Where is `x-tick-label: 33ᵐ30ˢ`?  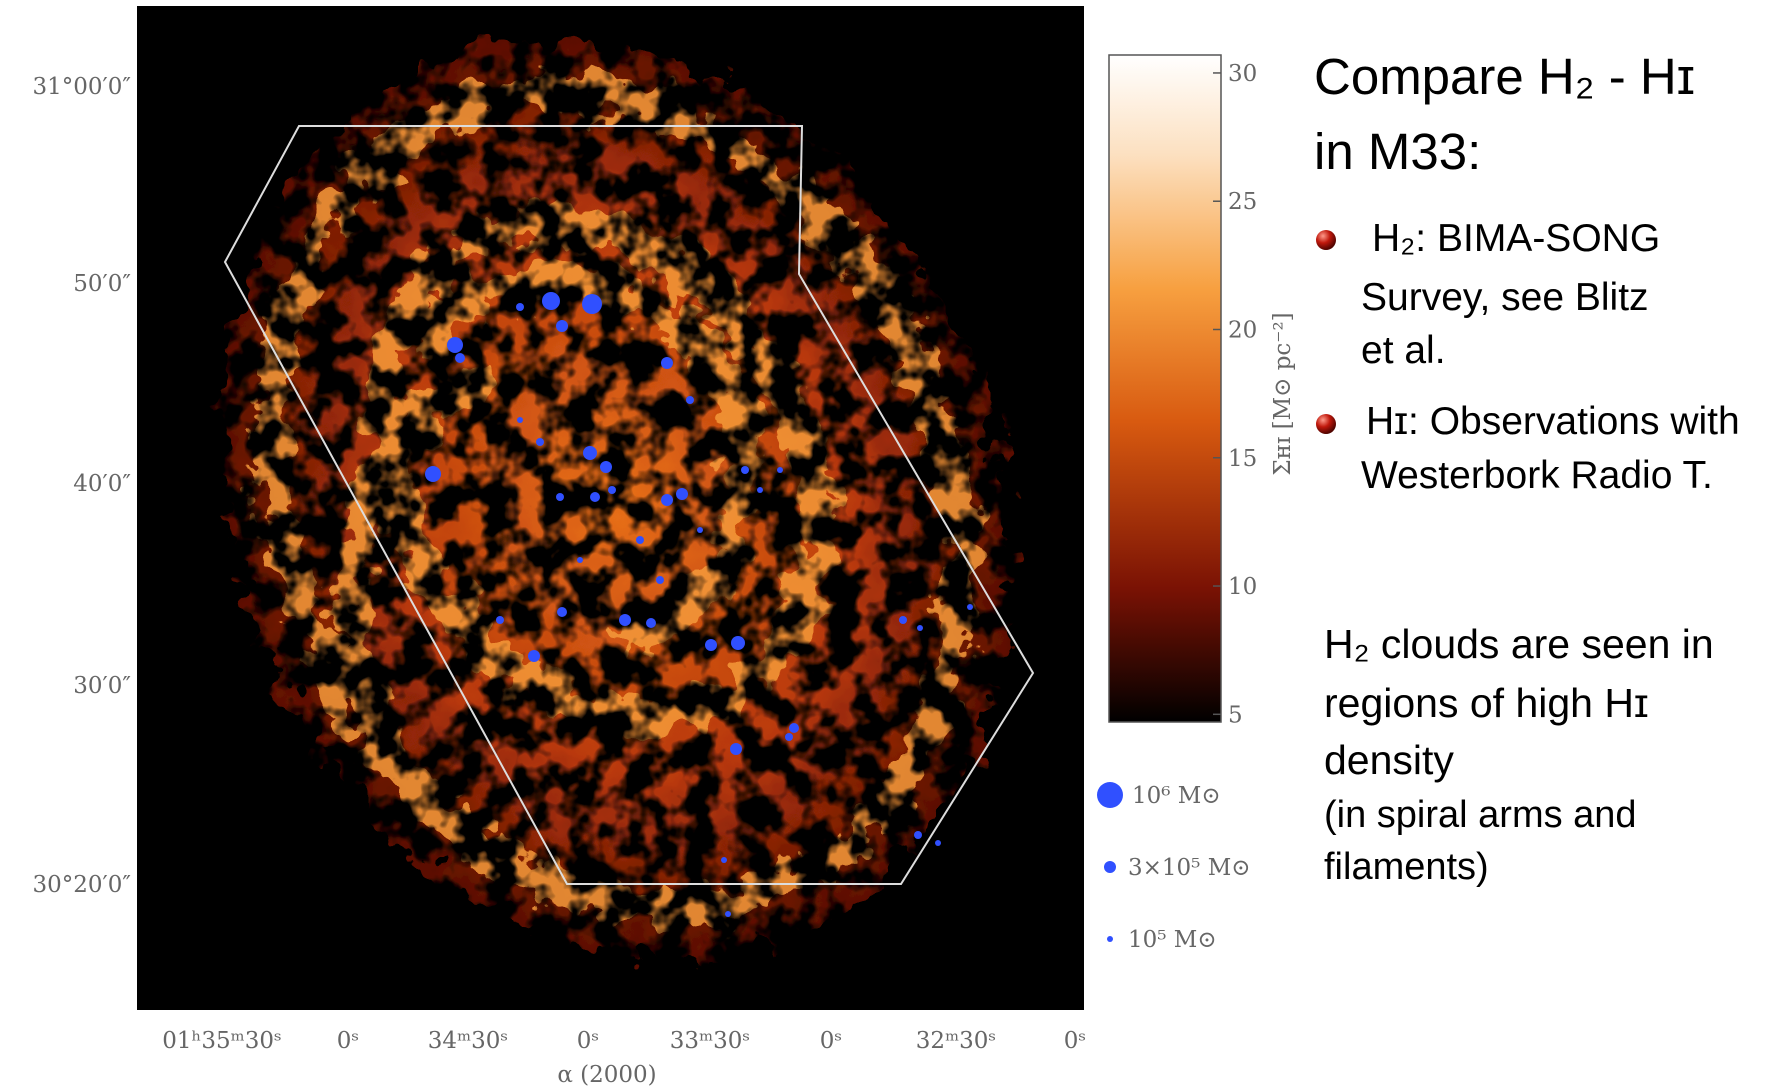
x-tick-label: 33ᵐ30ˢ is located at coordinates (710, 1041).